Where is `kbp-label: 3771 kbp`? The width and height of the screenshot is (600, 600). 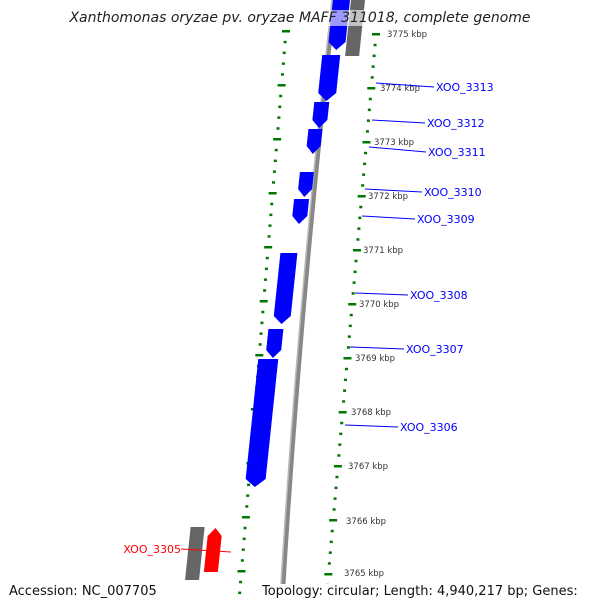
kbp-label: 3771 kbp is located at coordinates (383, 251).